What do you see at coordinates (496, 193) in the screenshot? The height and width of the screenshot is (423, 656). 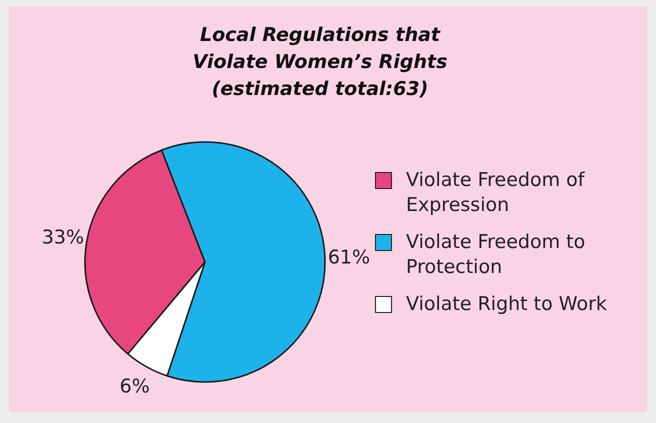 I see `legend-label: Violate Freedom of Expression` at bounding box center [496, 193].